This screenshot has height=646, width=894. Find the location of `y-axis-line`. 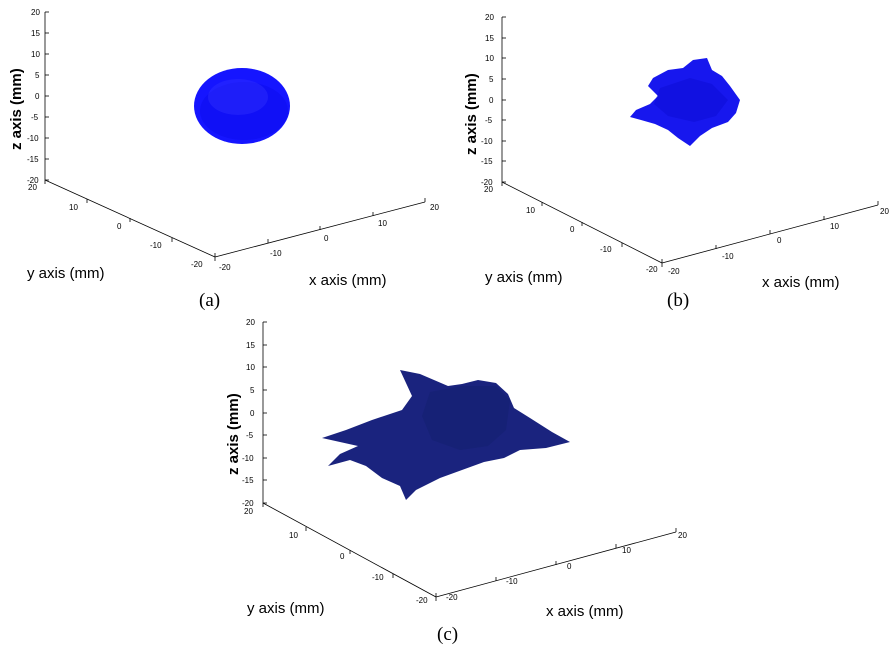

y-axis-line is located at coordinates (349, 550).